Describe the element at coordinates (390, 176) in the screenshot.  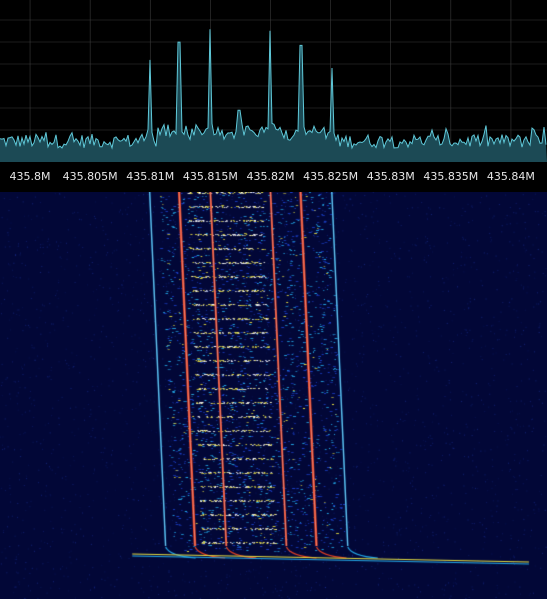
I see `frequency-tick-label: 435.83M` at that location.